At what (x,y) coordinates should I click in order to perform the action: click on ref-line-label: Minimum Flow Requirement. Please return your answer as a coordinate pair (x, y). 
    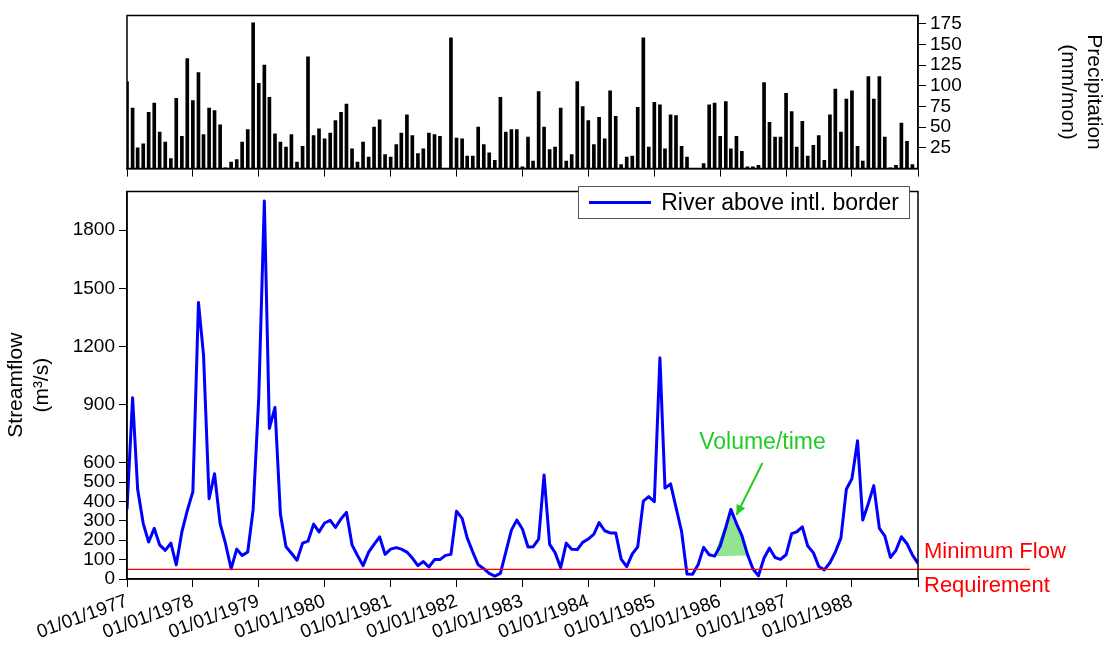
    Looking at the image, I should click on (995, 568).